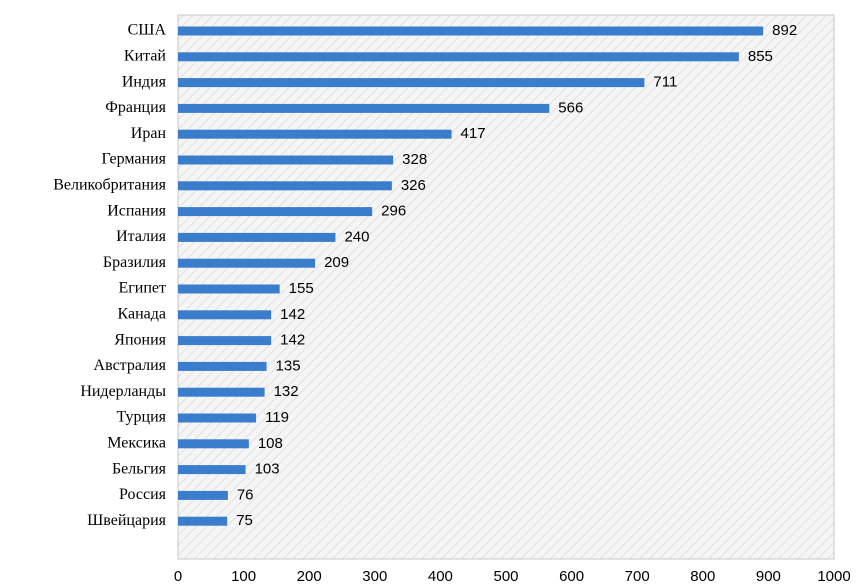  I want to click on category-label: Иран, so click(149, 133).